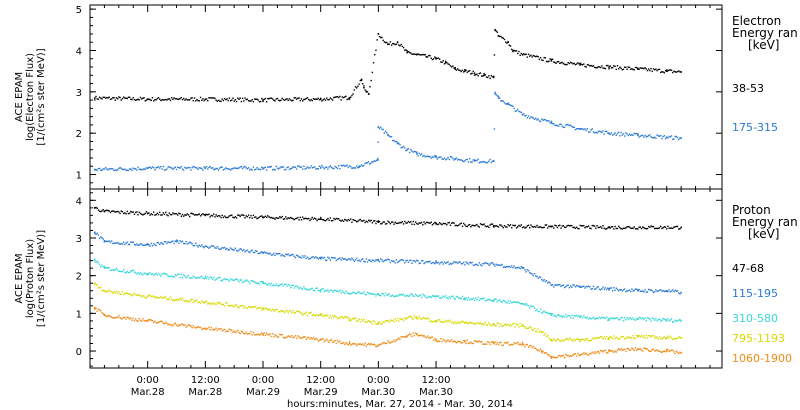  What do you see at coordinates (30, 278) in the screenshot?
I see `y-axis-label: log(Proton Flux)` at bounding box center [30, 278].